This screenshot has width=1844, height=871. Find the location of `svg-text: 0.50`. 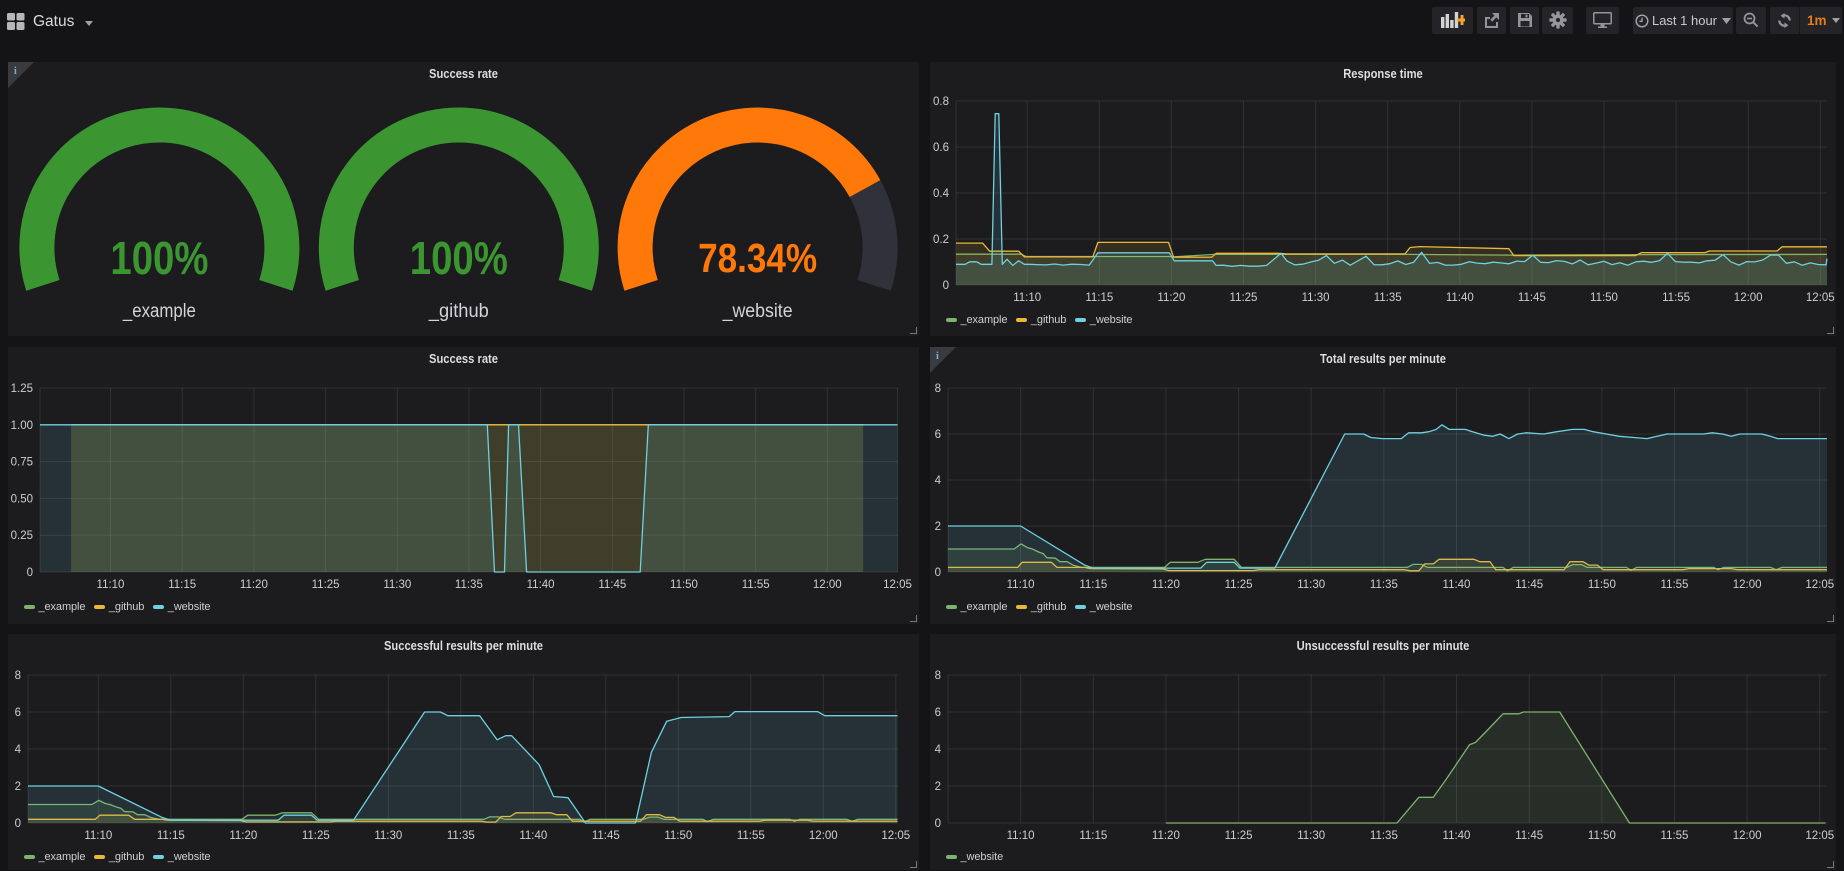

svg-text: 0.50 is located at coordinates (22, 499).